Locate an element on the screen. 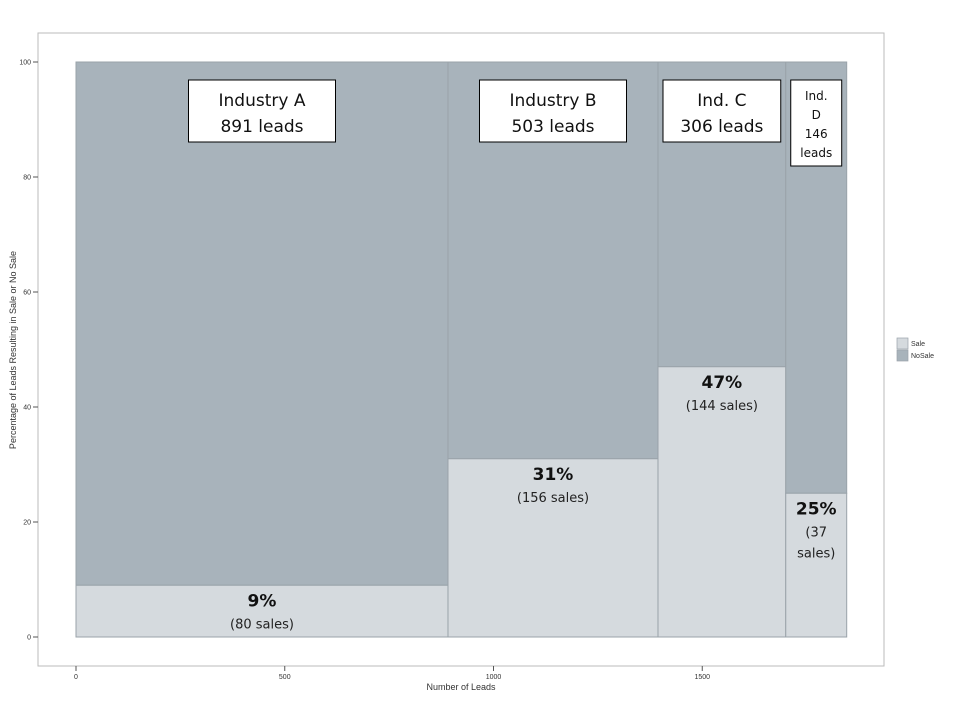 This screenshot has width=960, height=720. y-tick-label-80: 80 is located at coordinates (27, 178).